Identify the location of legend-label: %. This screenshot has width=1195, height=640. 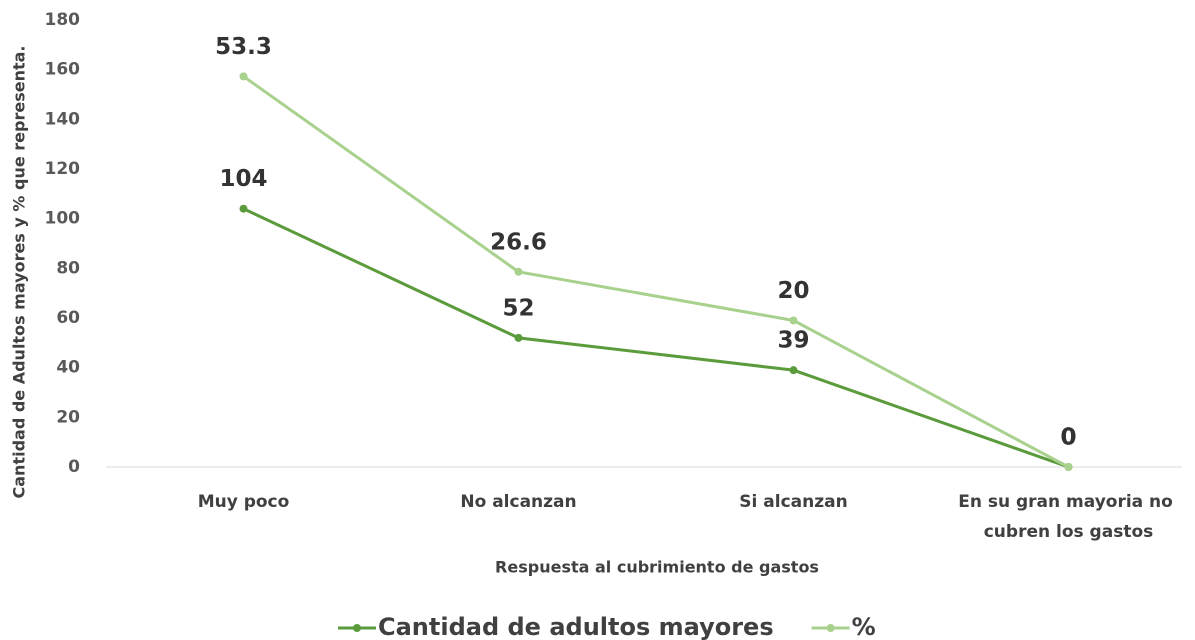
(864, 626).